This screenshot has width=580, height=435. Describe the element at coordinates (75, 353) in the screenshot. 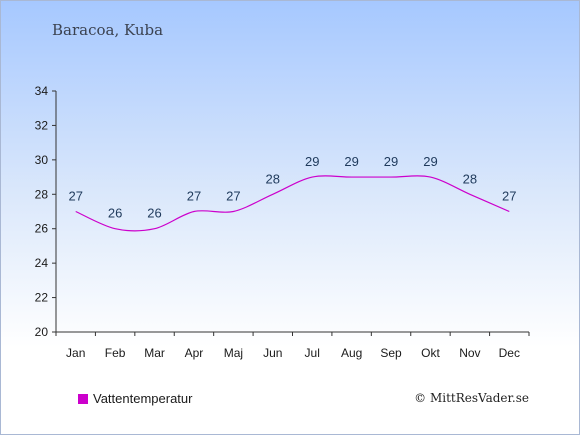

I see `x-tick-label: Jan` at that location.